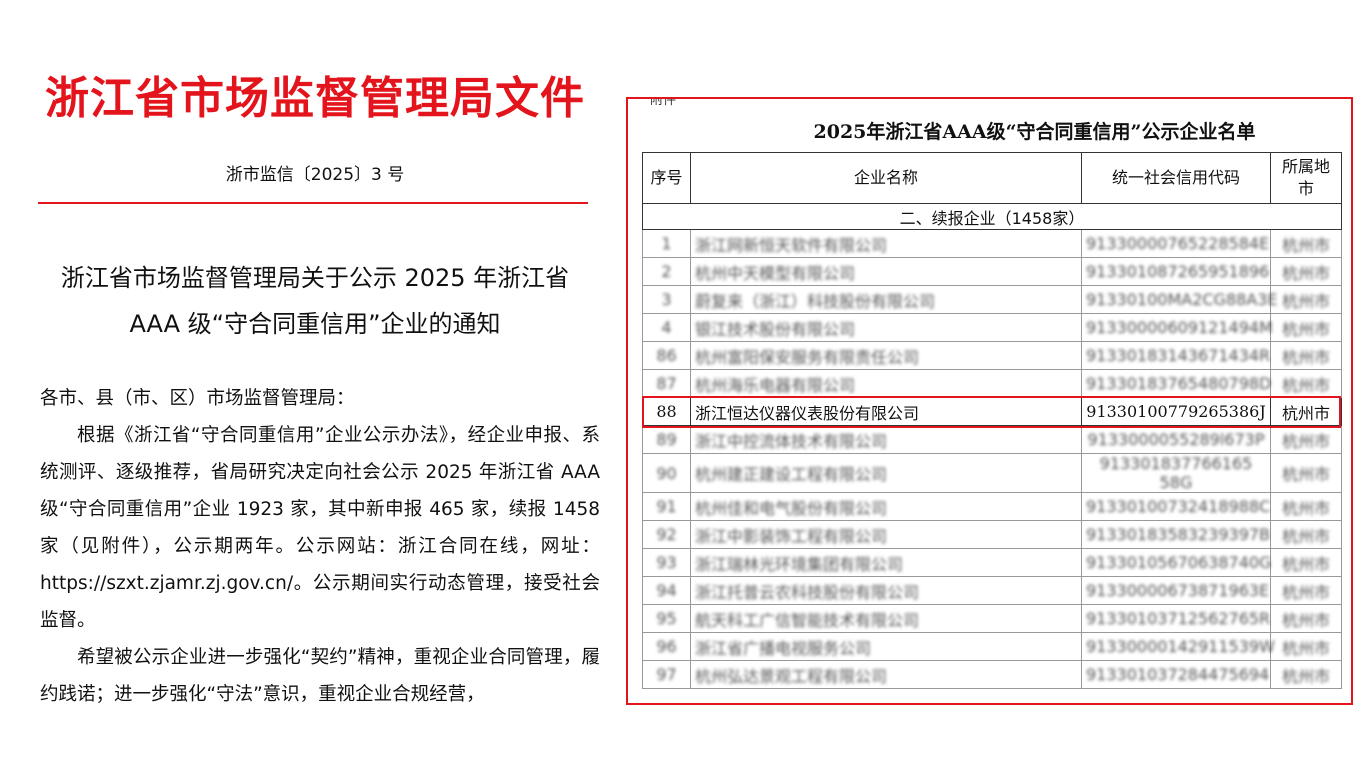  I want to click on row-number: 89, so click(666, 439).